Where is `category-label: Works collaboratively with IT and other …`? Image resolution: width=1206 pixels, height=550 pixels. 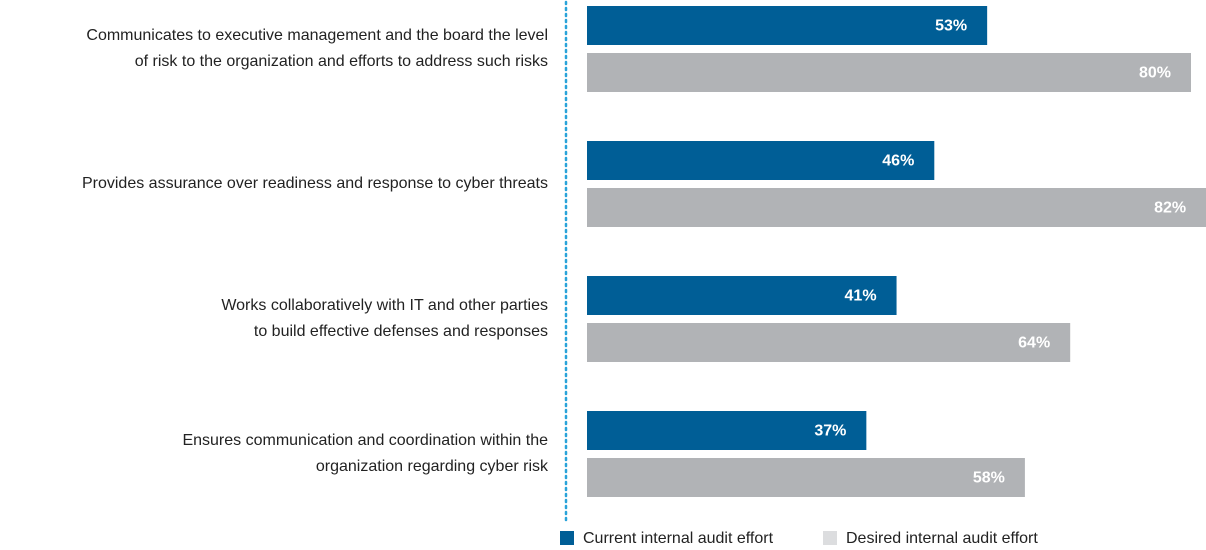 category-label: Works collaboratively with IT and other … is located at coordinates (384, 305).